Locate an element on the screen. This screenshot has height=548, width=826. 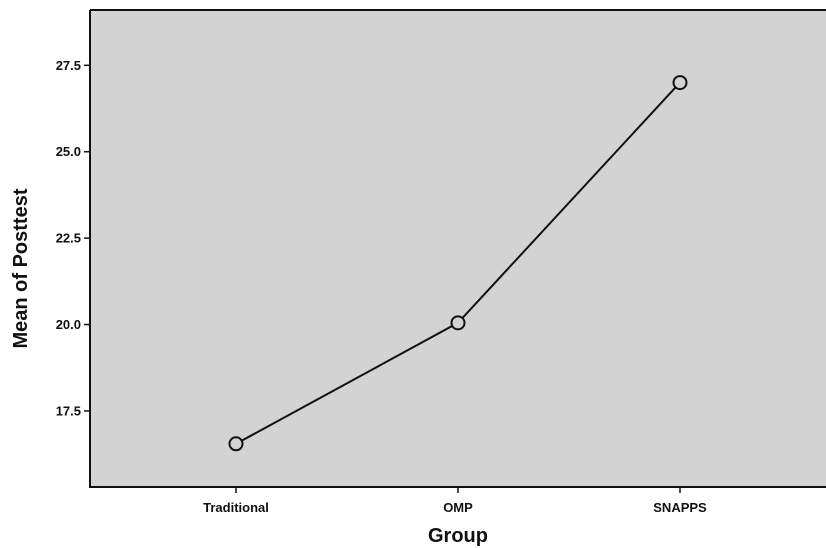
y-tick-label: 27.5 is located at coordinates (68, 65).